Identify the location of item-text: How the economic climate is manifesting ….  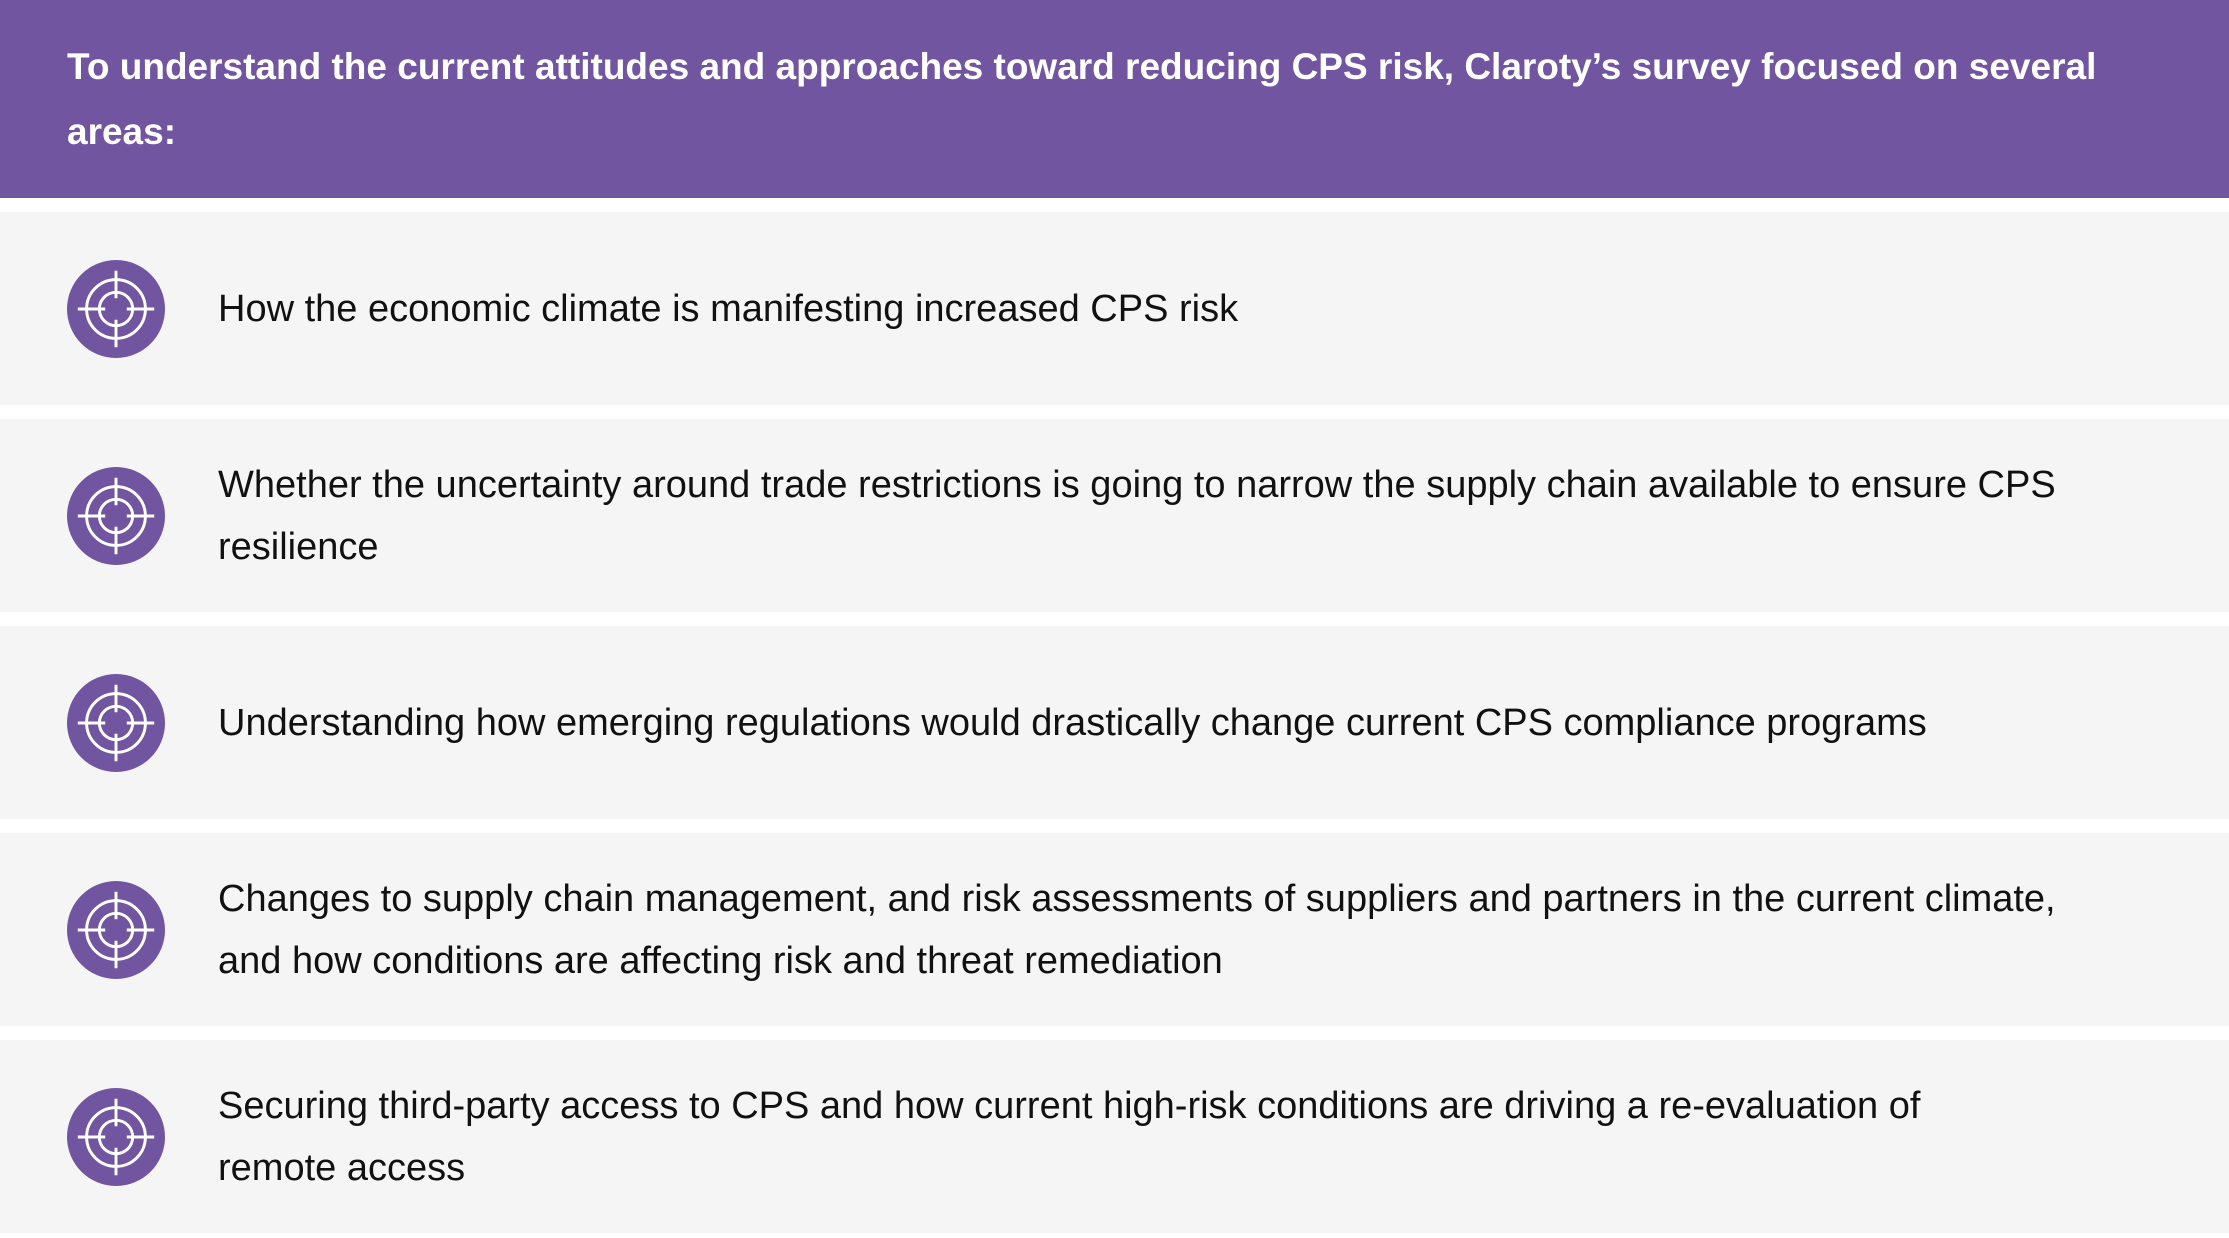
(728, 308).